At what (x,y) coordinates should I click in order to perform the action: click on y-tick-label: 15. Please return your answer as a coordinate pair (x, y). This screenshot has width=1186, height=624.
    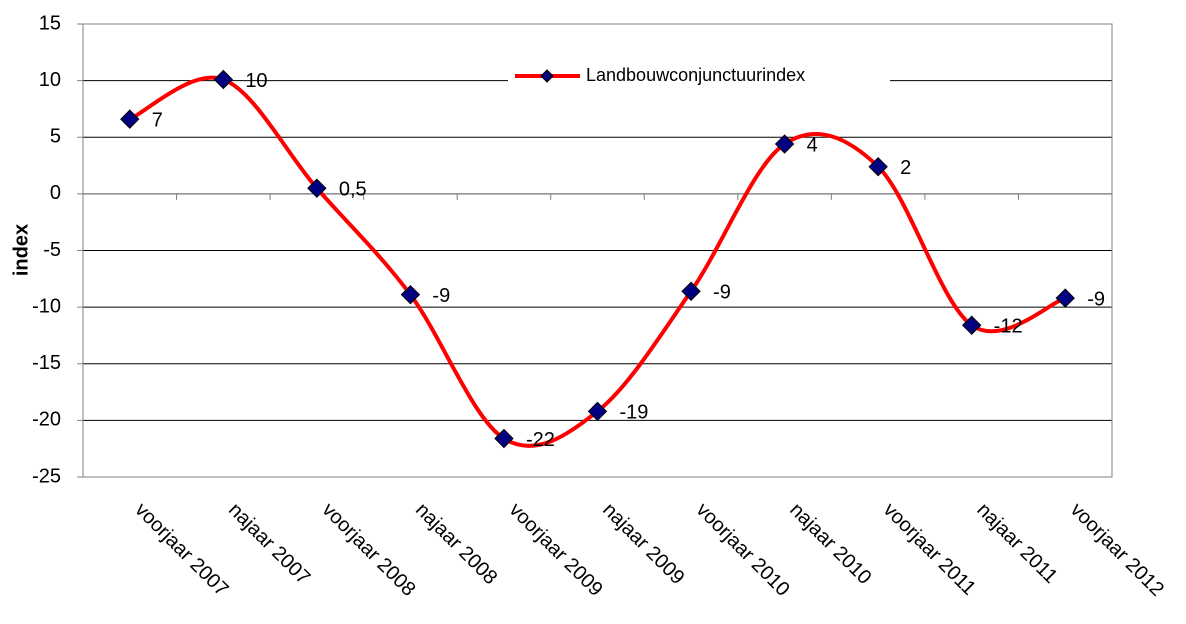
    Looking at the image, I should click on (50, 23).